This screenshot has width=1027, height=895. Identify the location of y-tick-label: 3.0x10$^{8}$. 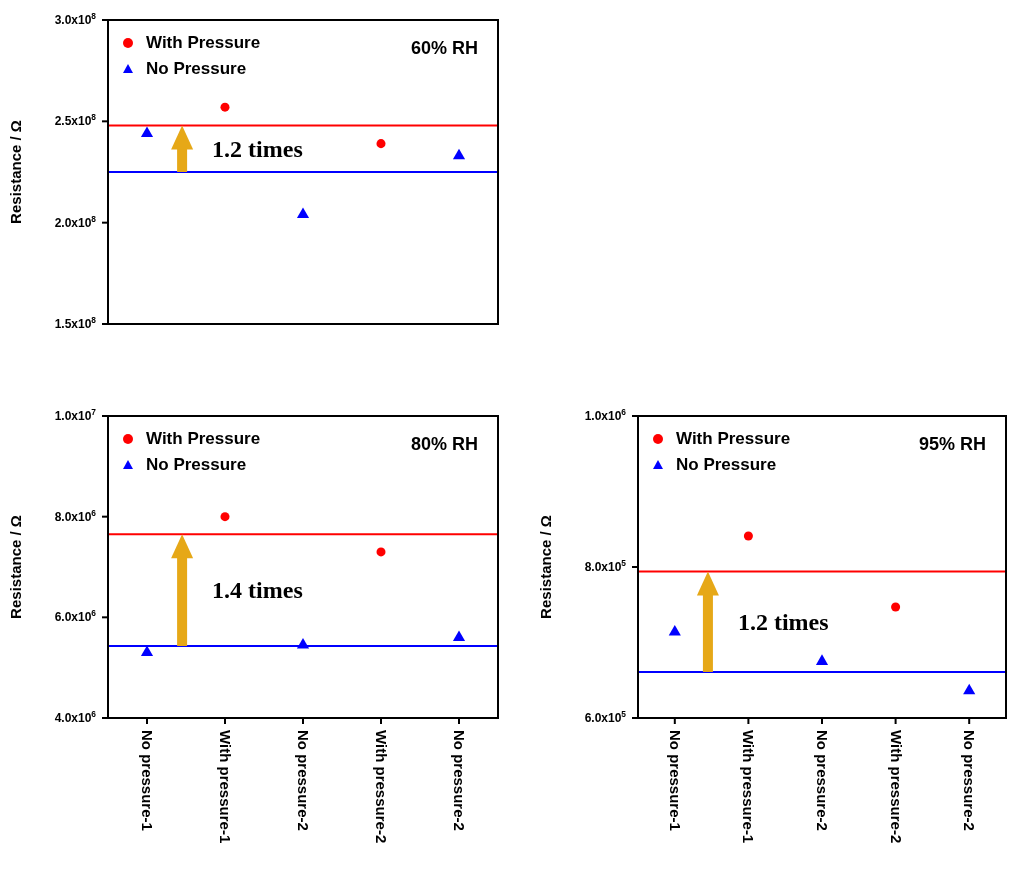
(75, 19).